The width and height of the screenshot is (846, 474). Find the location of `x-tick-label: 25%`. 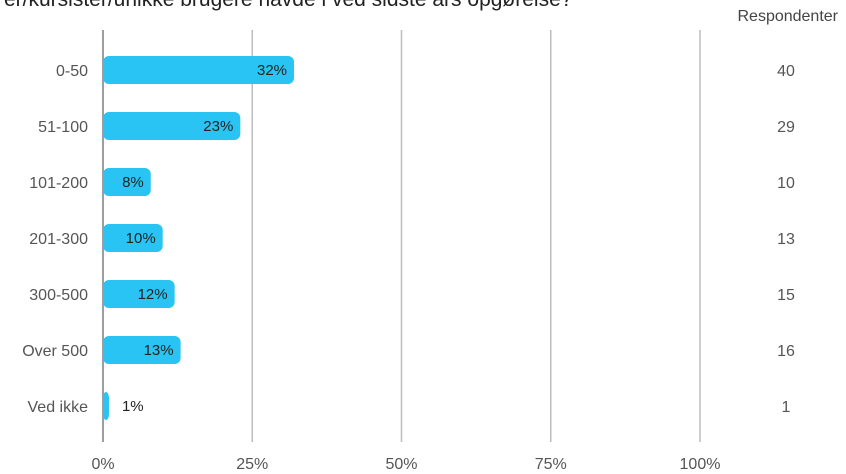

x-tick-label: 25% is located at coordinates (252, 464).